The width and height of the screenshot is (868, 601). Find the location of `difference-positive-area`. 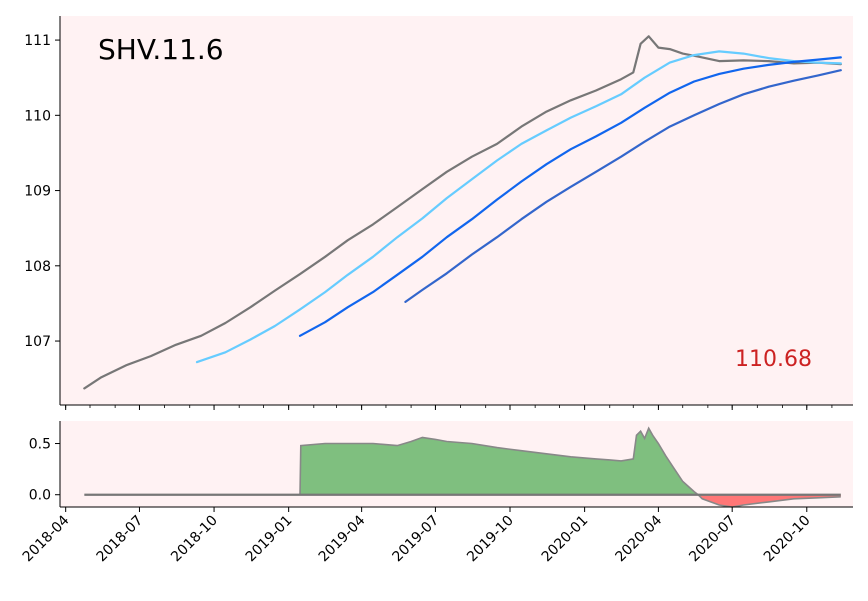

difference-positive-area is located at coordinates (570, 461).